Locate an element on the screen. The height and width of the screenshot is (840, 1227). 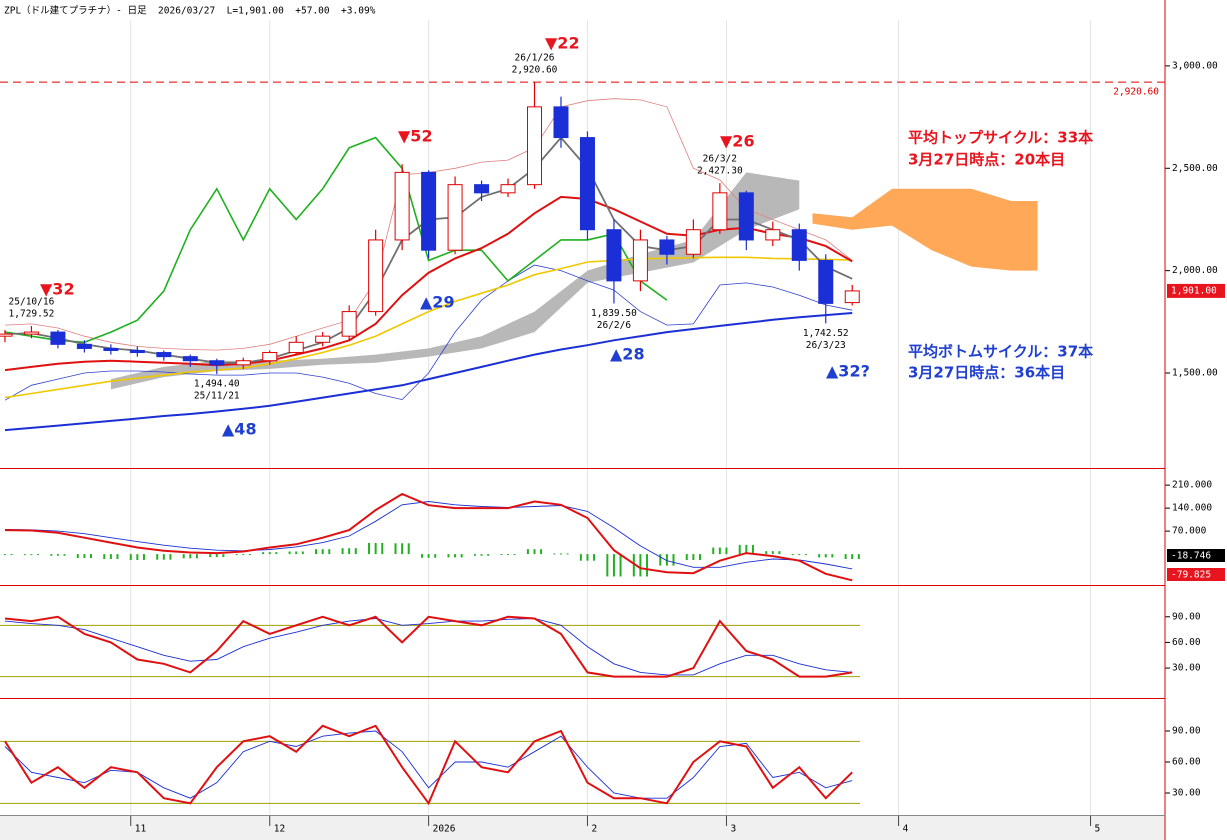
annotation-text: 26/3/23 is located at coordinates (826, 345).